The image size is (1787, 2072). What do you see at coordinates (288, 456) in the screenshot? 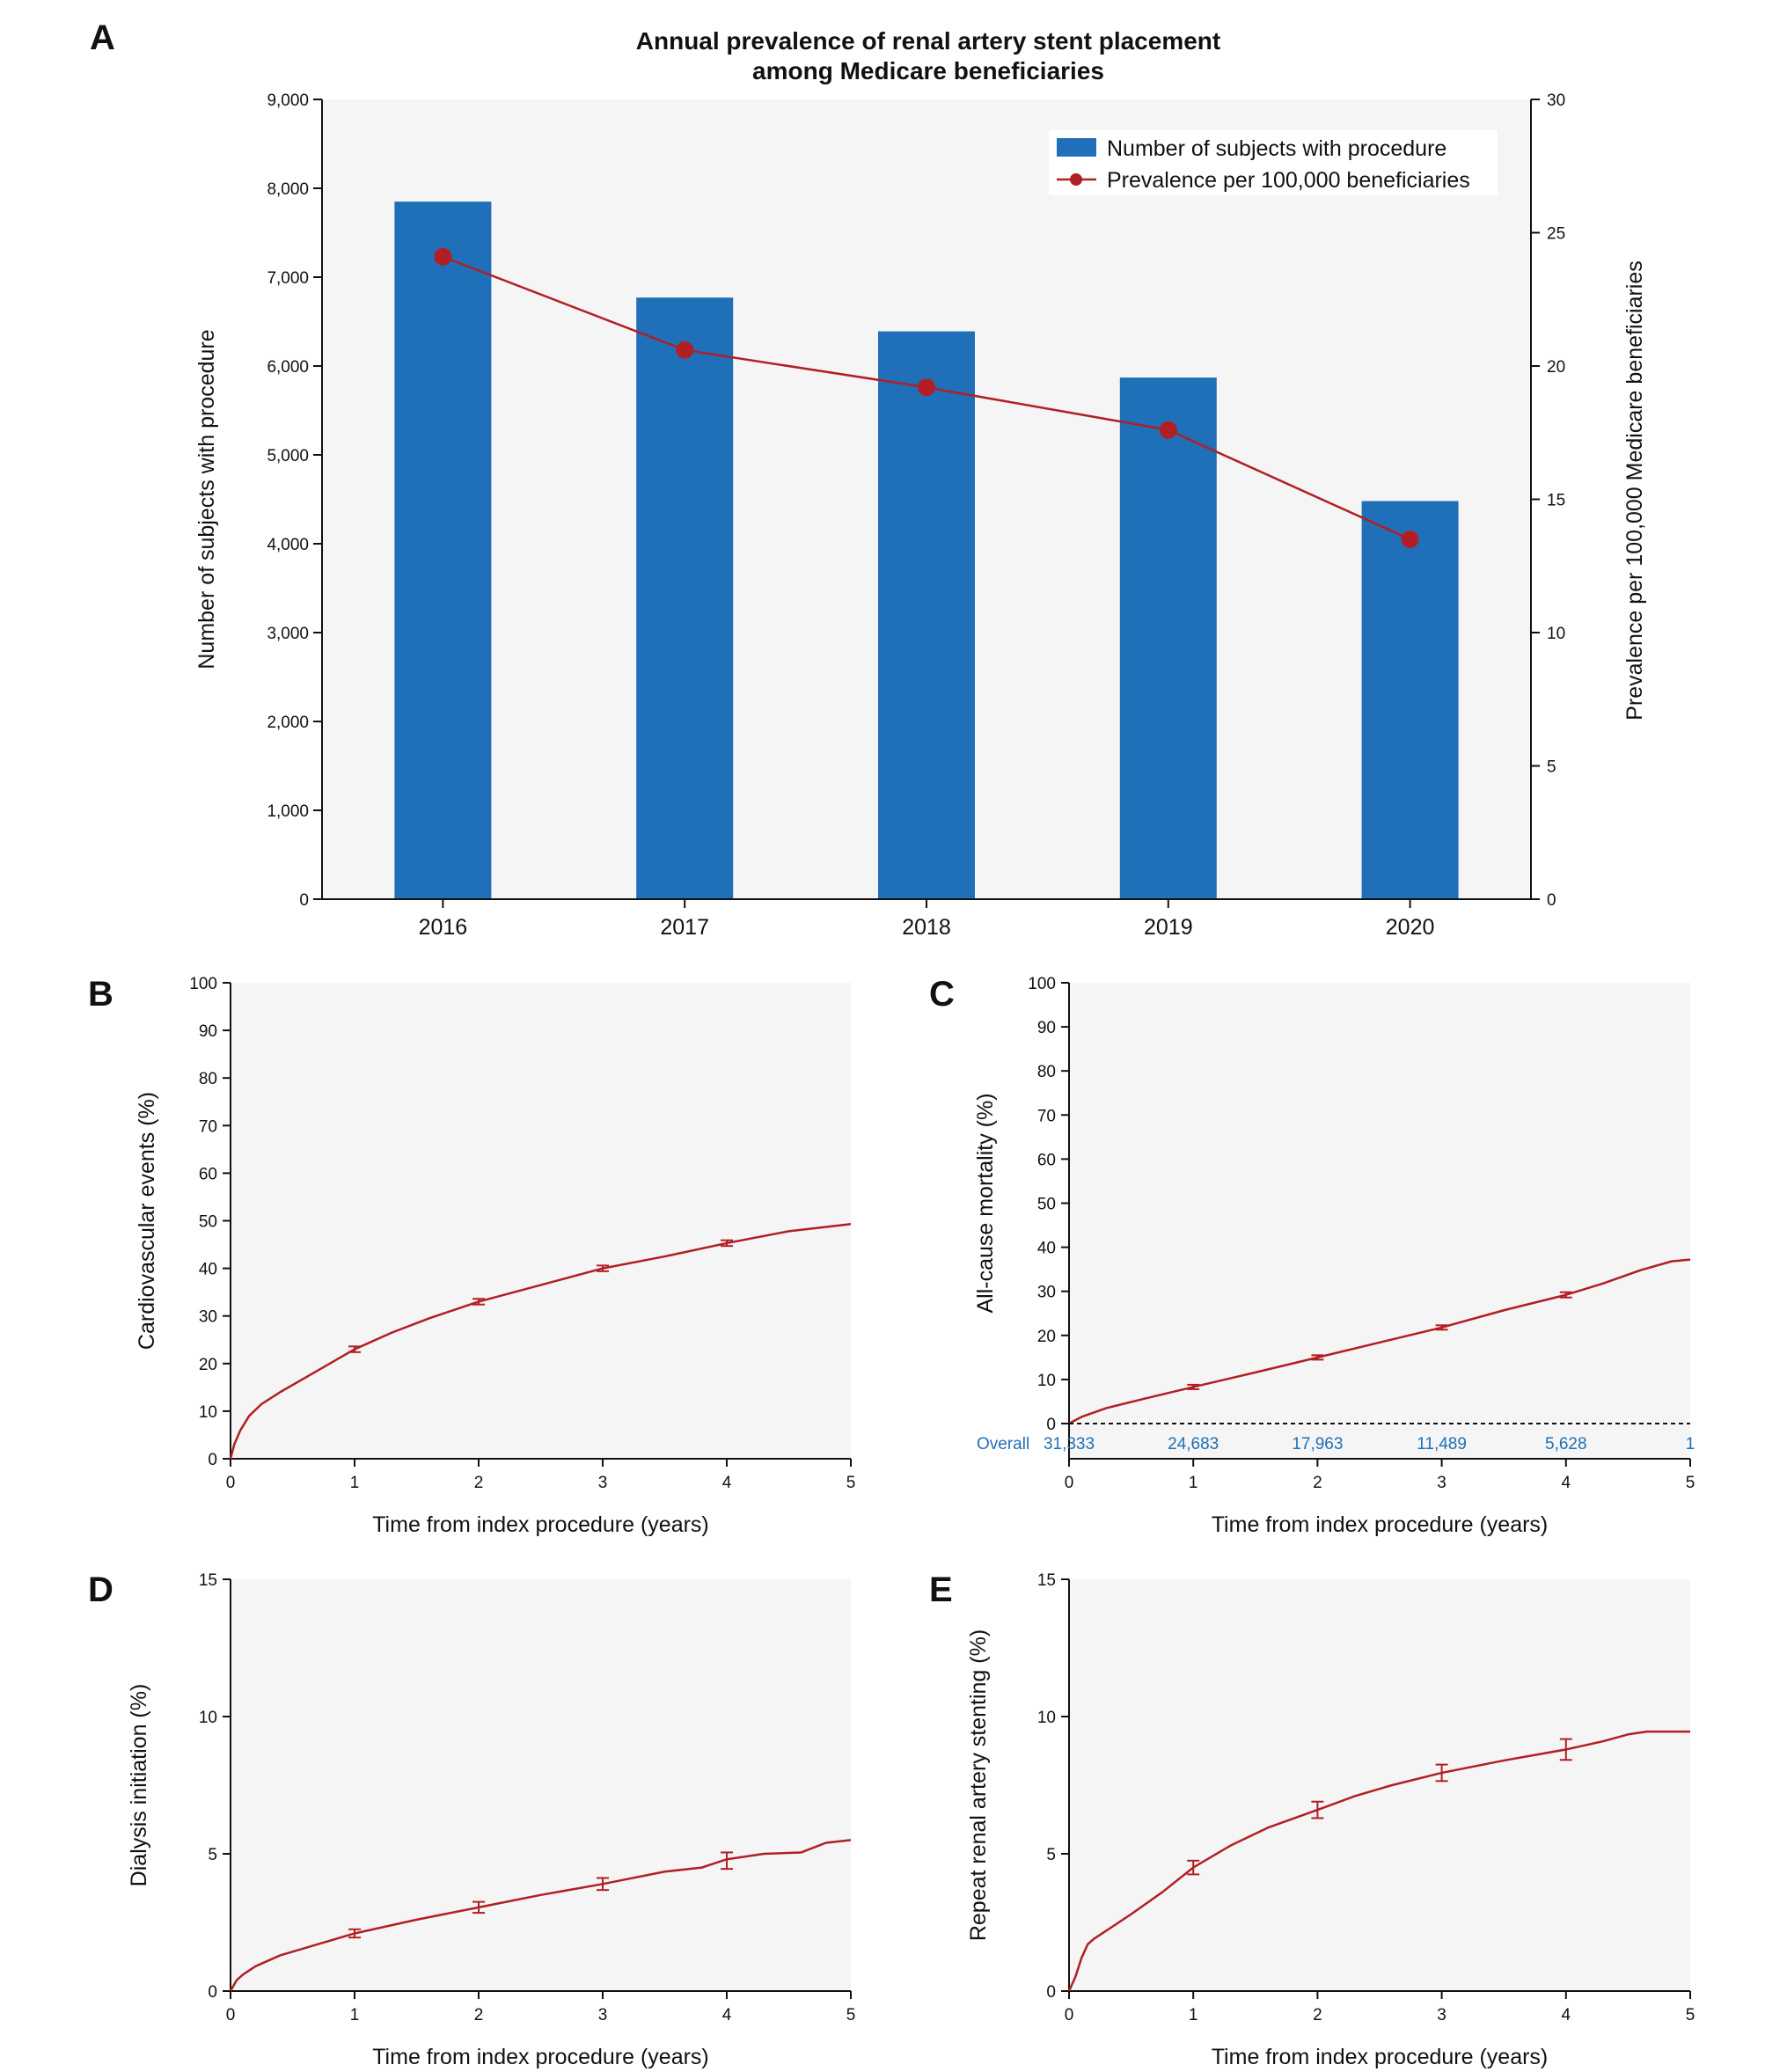
I see `chart-a-y-tick-label: 5,000` at bounding box center [288, 456].